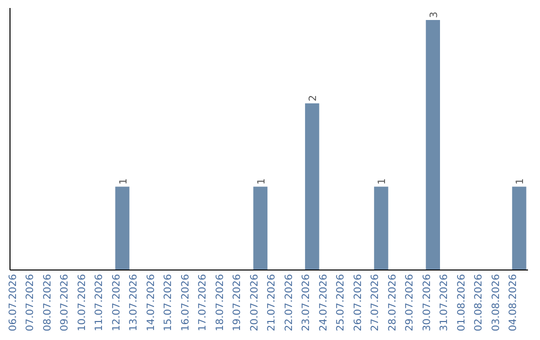  What do you see at coordinates (434, 15) in the screenshot?
I see `data-label: 3` at bounding box center [434, 15].